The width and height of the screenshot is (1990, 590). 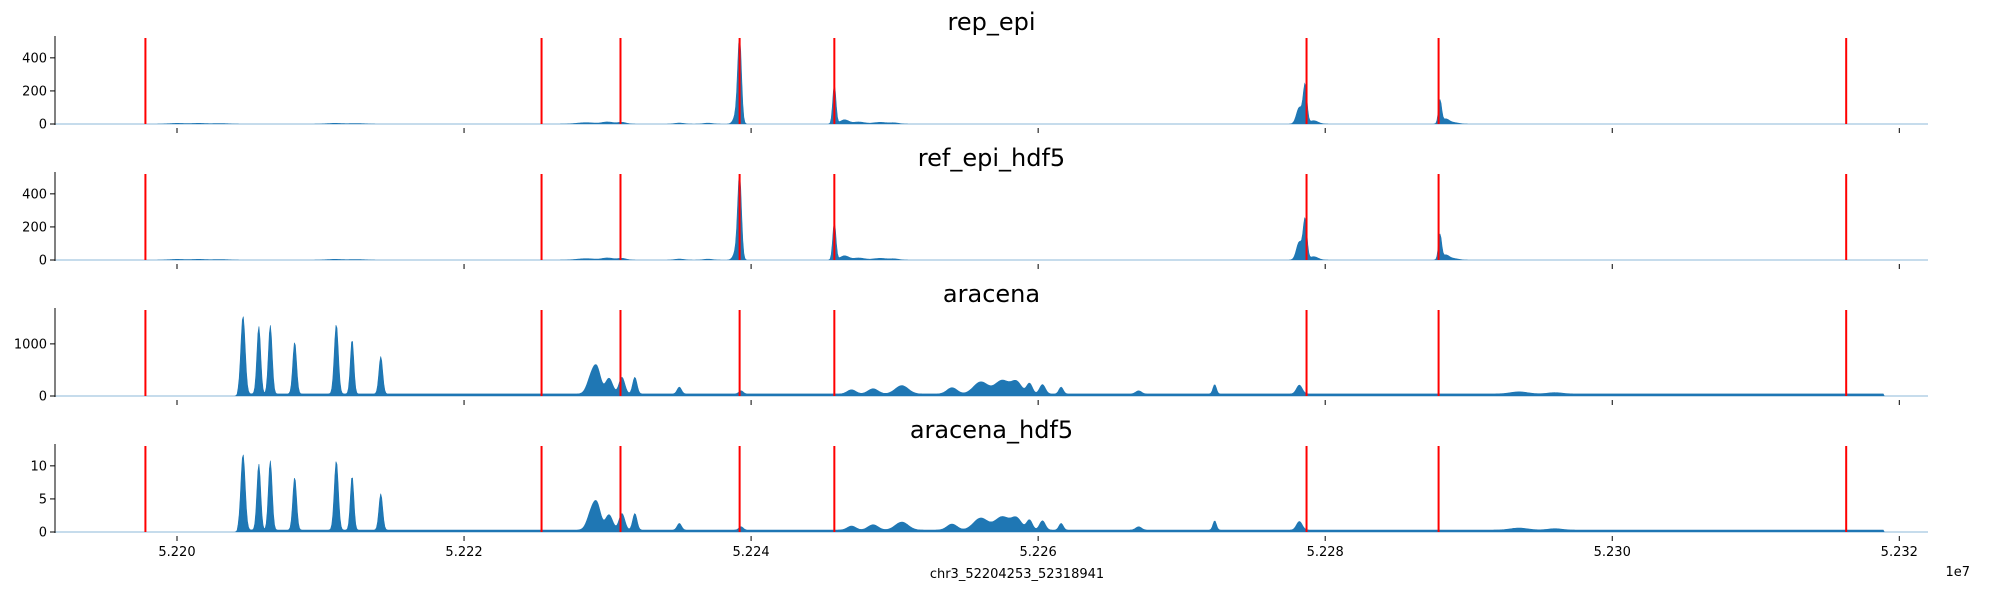 I want to click on x-tick-label: 5.224, so click(x=750, y=552).